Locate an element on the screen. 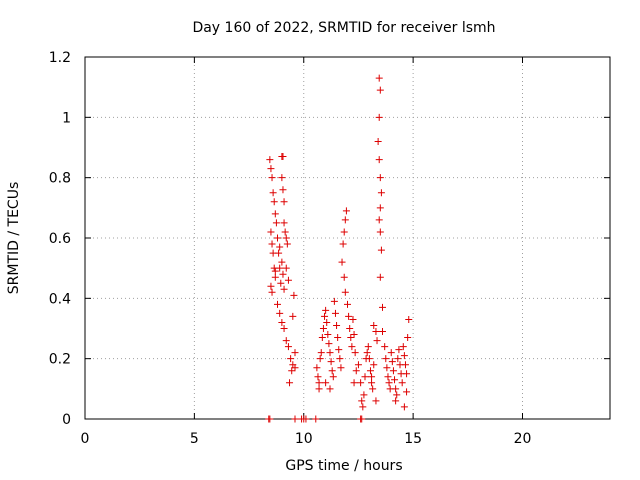 Image resolution: width=640 pixels, height=480 pixels. x-tick-label: 0 is located at coordinates (85, 439).